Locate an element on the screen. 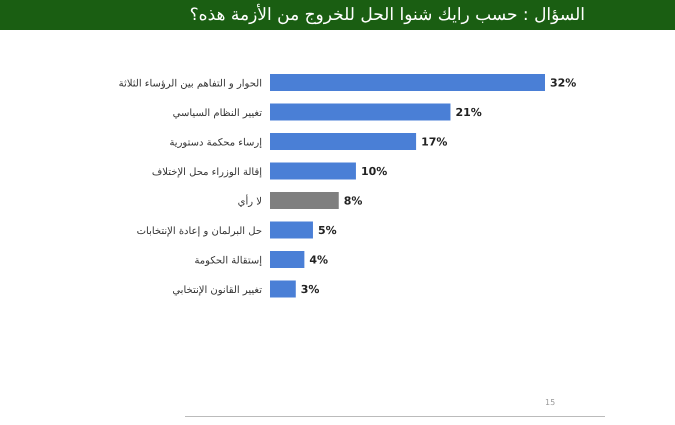 The width and height of the screenshot is (675, 425). y-tick-label: تغيير القانون الإنتخابي is located at coordinates (217, 290).